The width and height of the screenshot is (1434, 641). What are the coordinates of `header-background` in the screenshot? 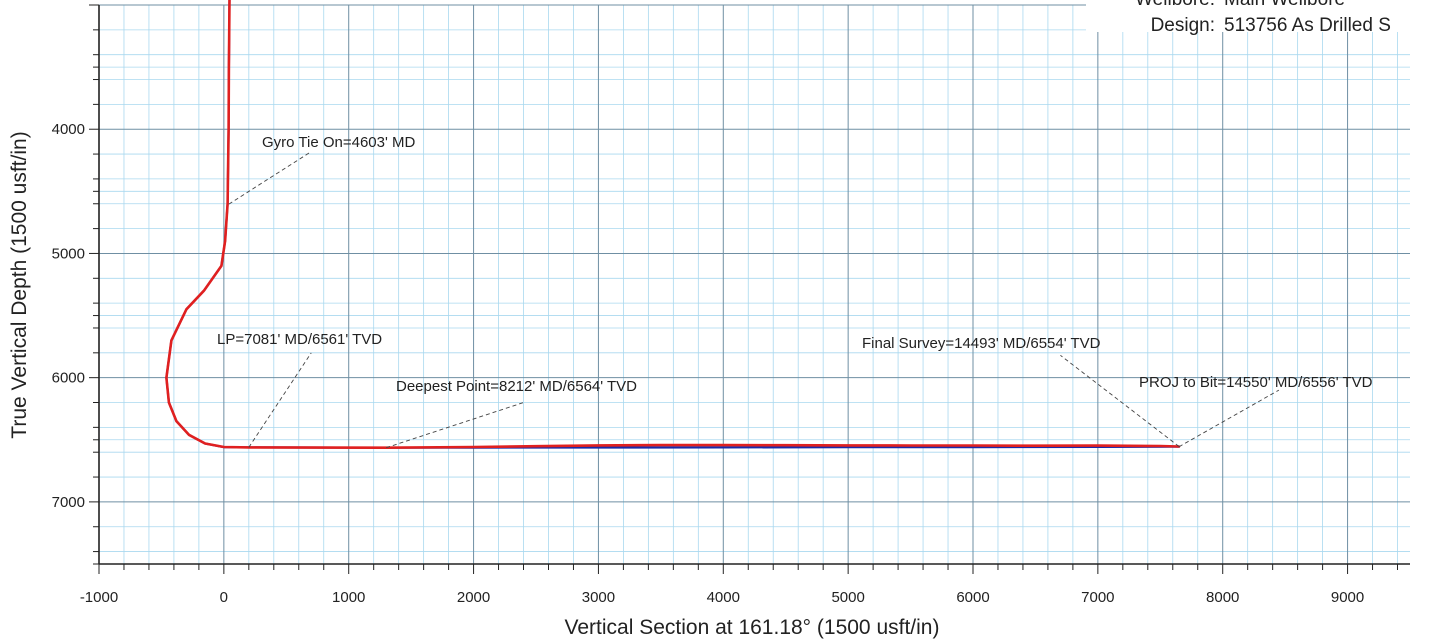 It's located at (1260, 16).